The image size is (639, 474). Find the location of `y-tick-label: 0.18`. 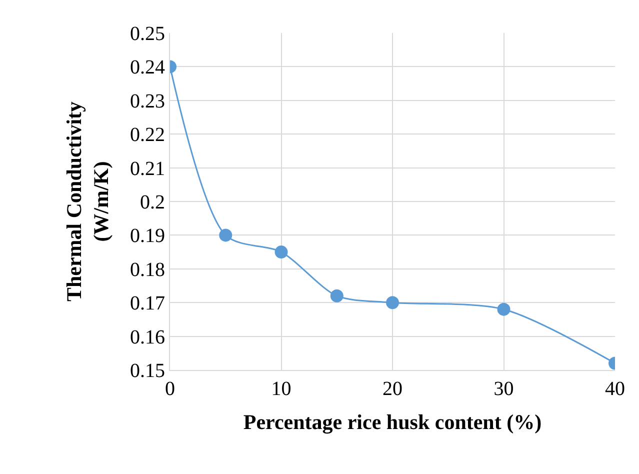

y-tick-label: 0.18 is located at coordinates (147, 269).